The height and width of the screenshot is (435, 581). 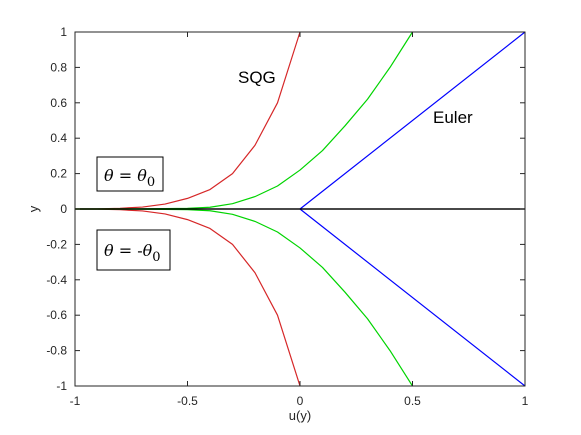 What do you see at coordinates (142, 175) in the screenshot?
I see `box-upper-rhs: θ` at bounding box center [142, 175].